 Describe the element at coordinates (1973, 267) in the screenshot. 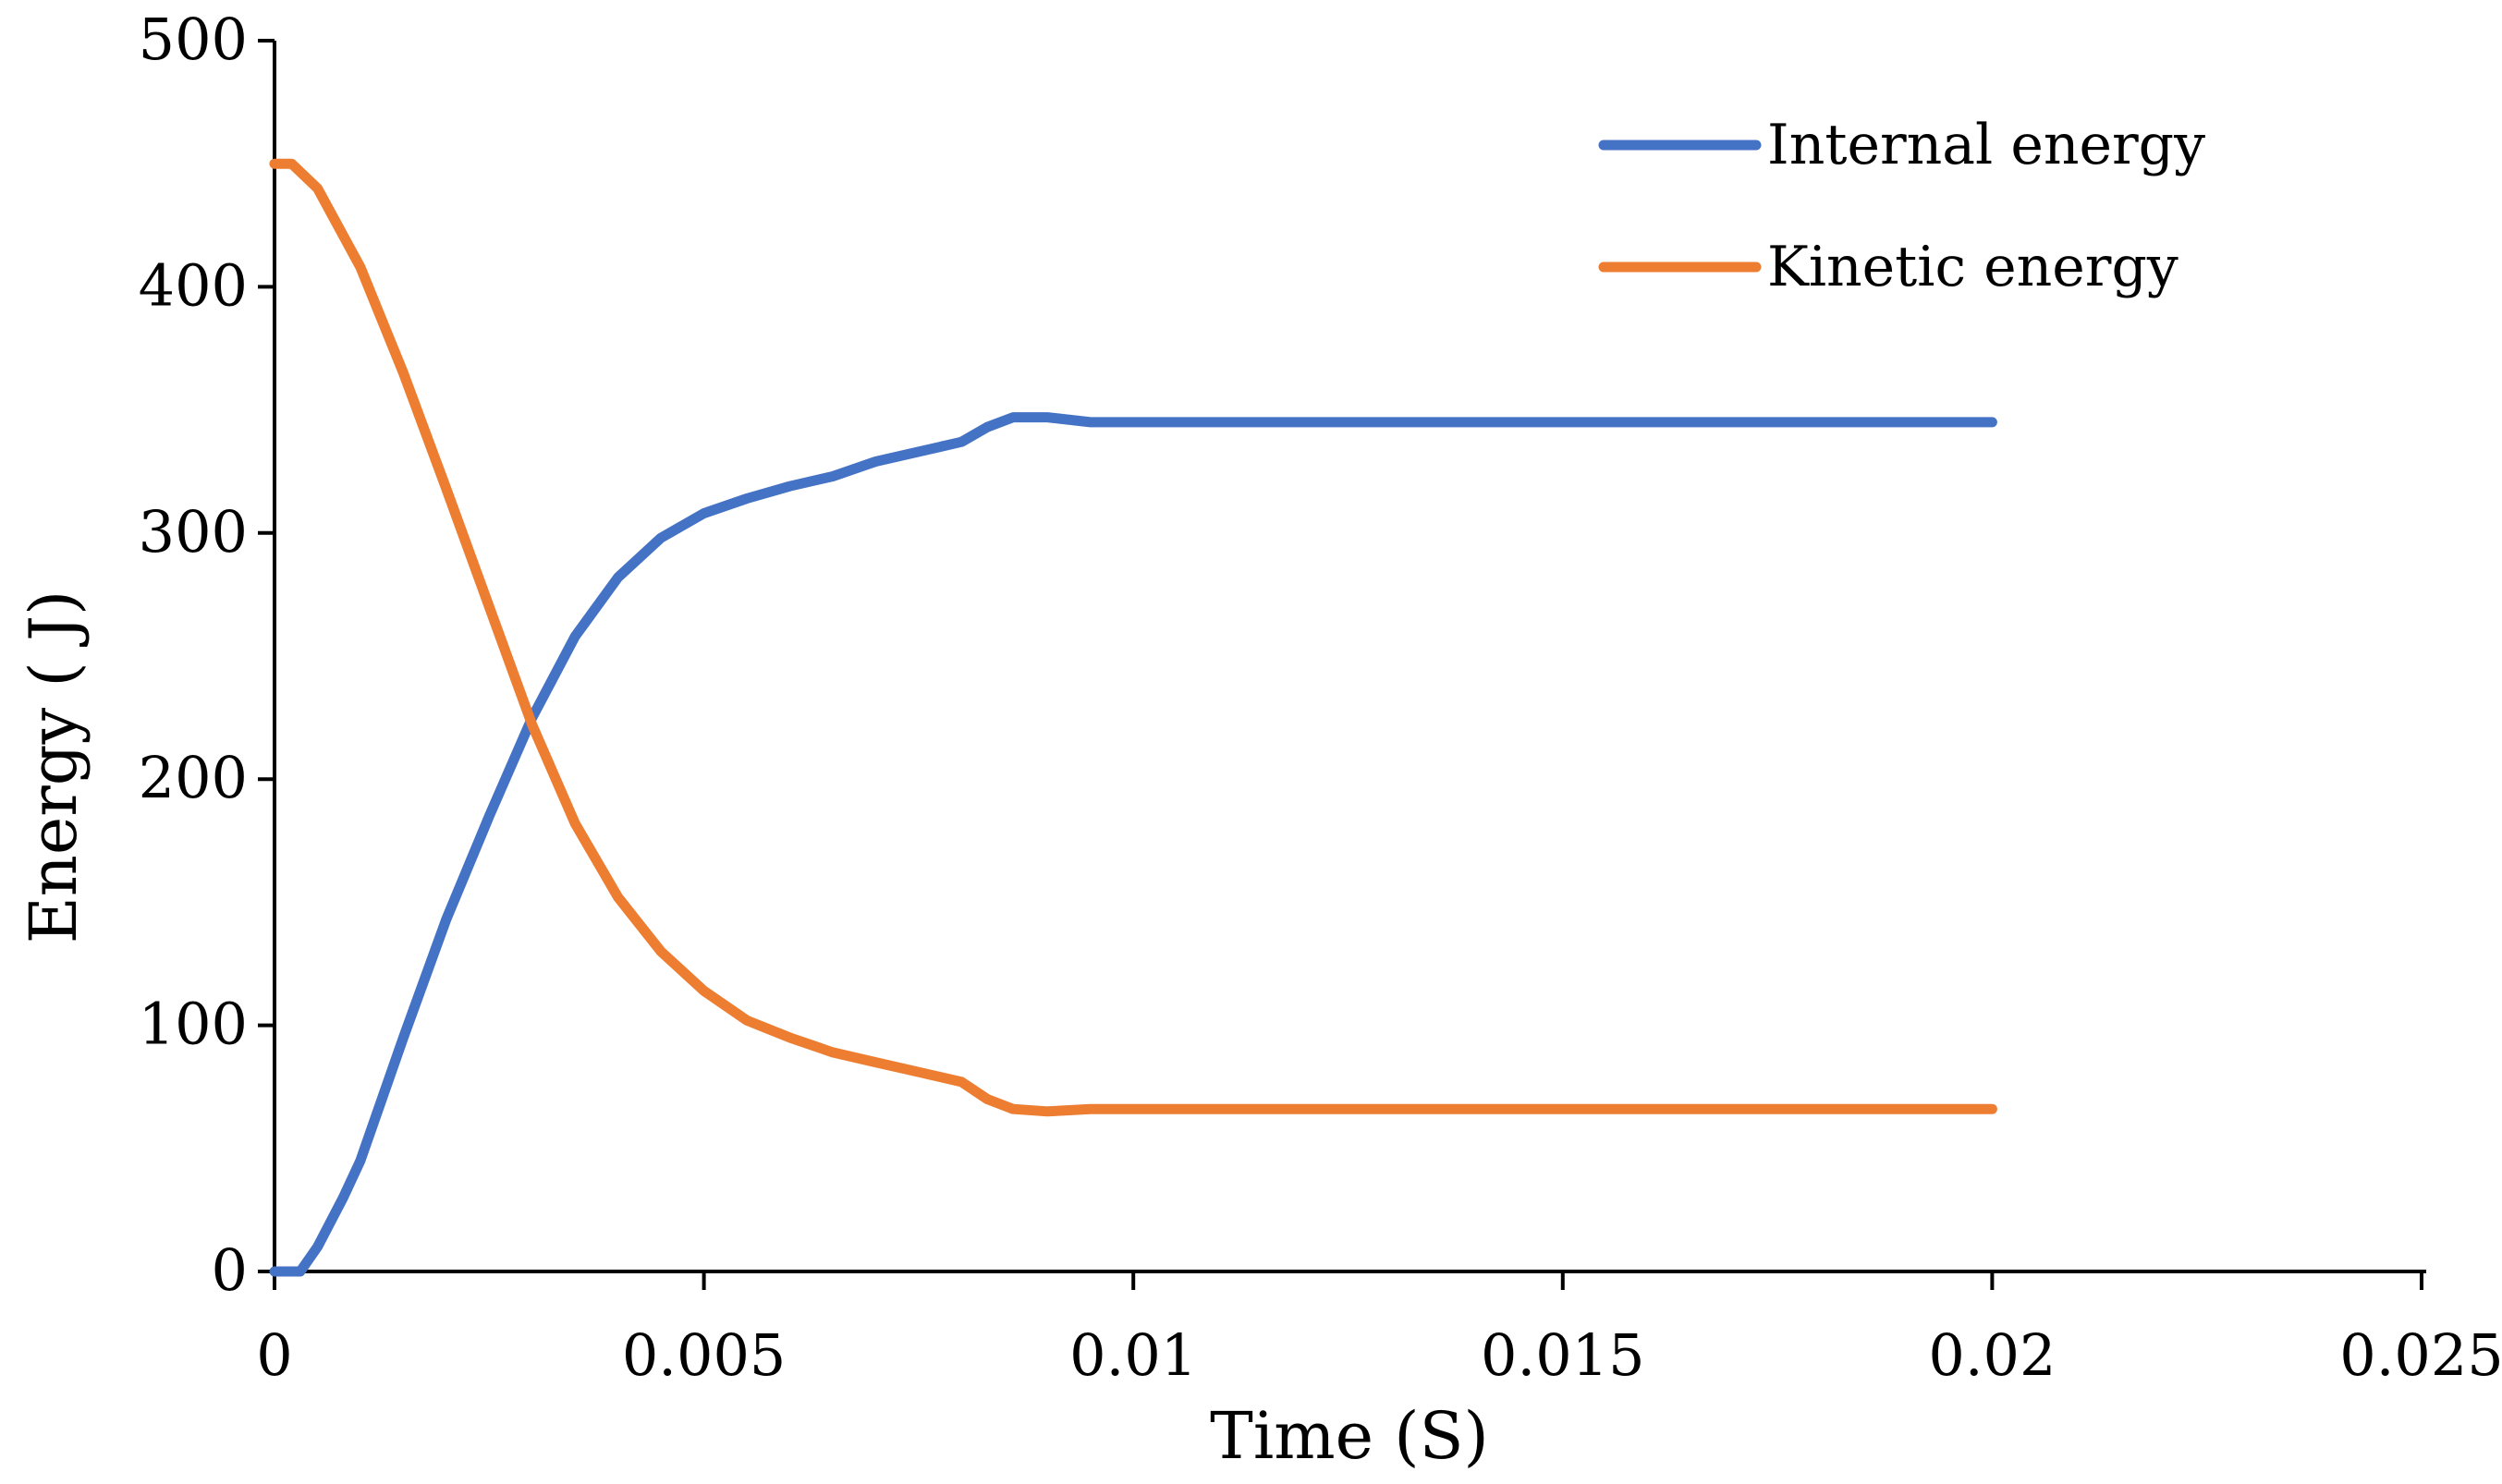

I see `legend-label: Kinetic energy` at that location.